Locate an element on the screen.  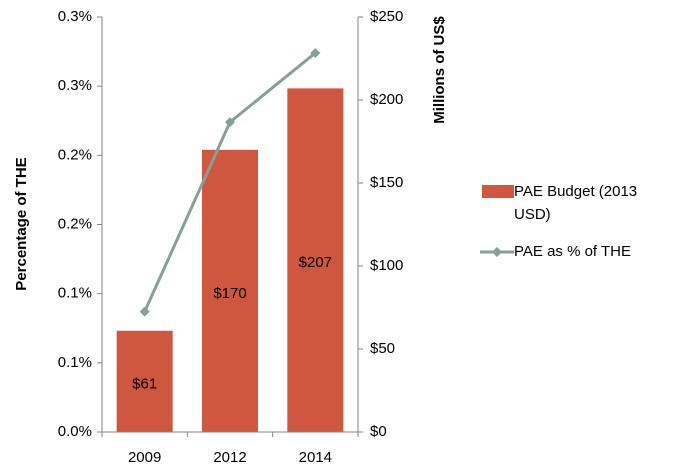
y2-tick-label: $150 is located at coordinates (386, 182).